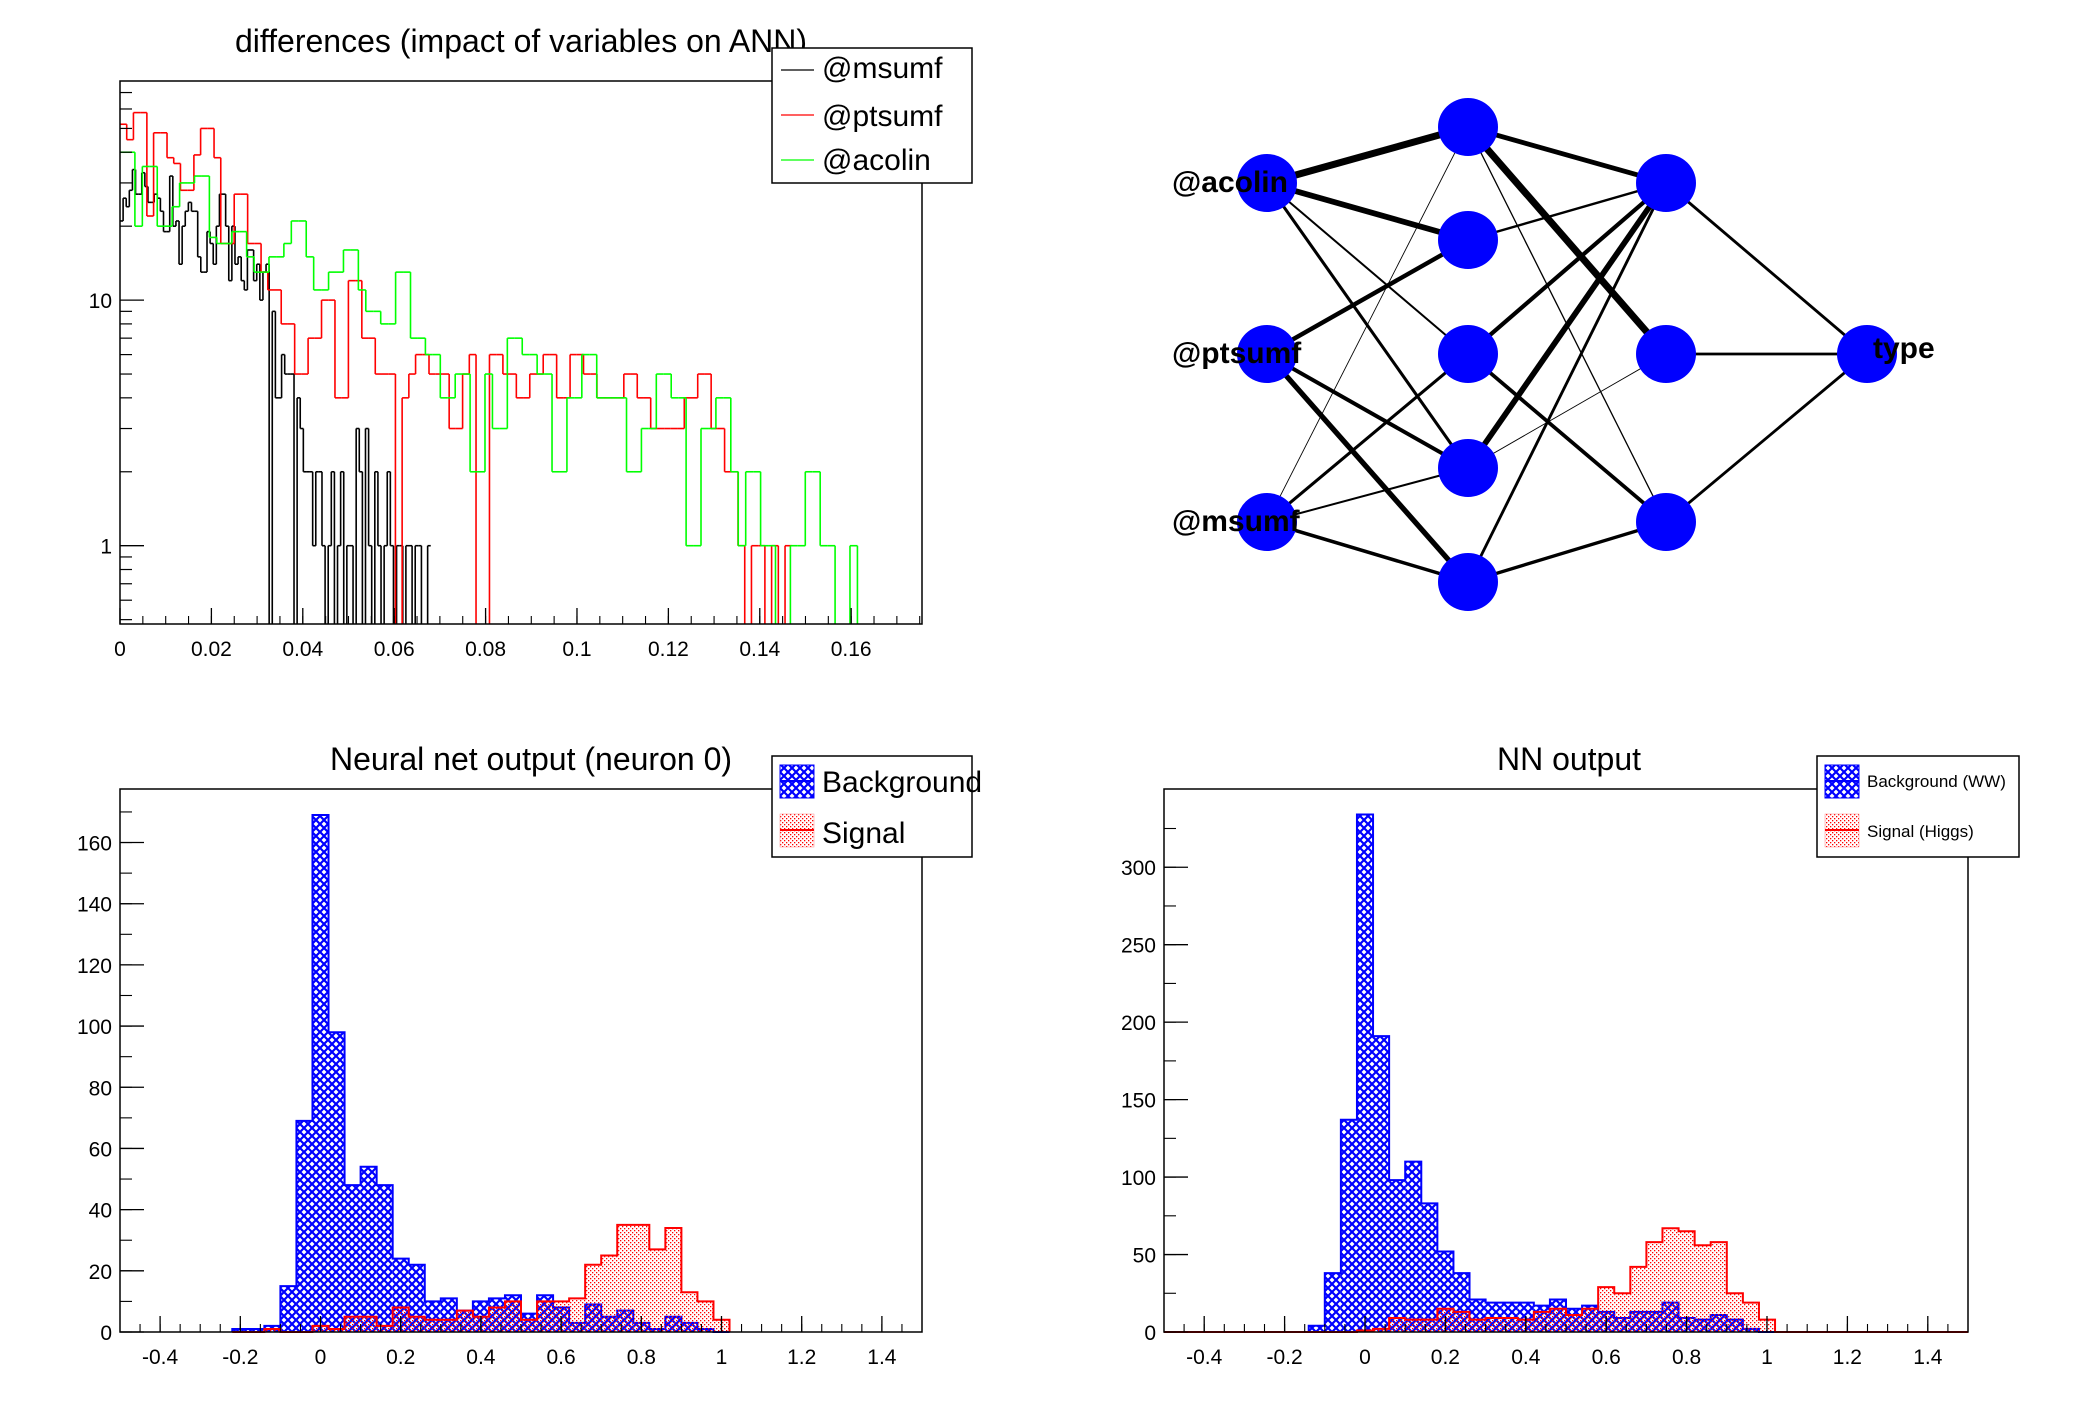 This screenshot has width=2088, height=1416. Describe the element at coordinates (1237, 353) in the screenshot. I see `input-label: @ptsumf` at that location.